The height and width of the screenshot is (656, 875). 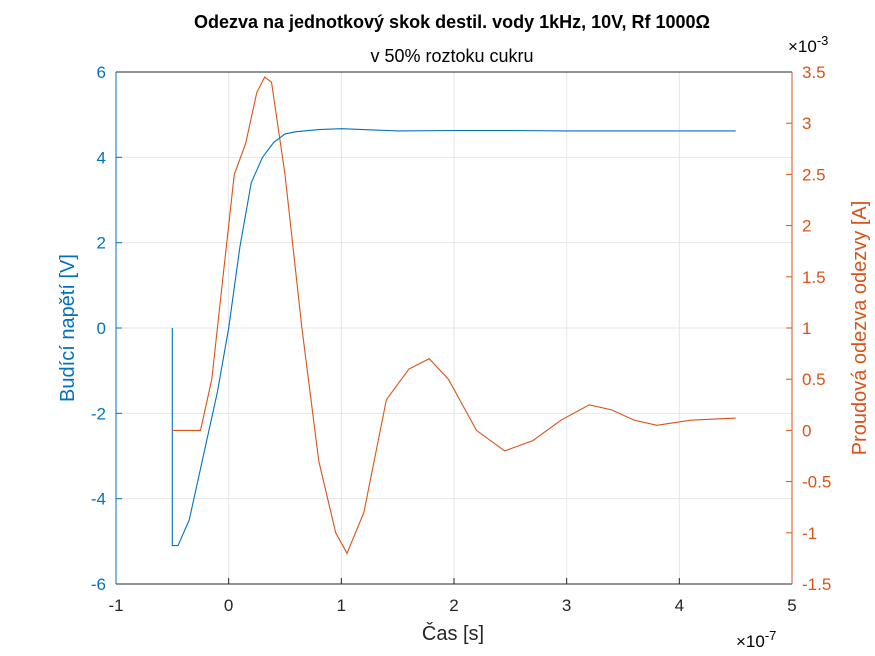 I want to click on x-tick-label: 0, so click(x=228, y=605).